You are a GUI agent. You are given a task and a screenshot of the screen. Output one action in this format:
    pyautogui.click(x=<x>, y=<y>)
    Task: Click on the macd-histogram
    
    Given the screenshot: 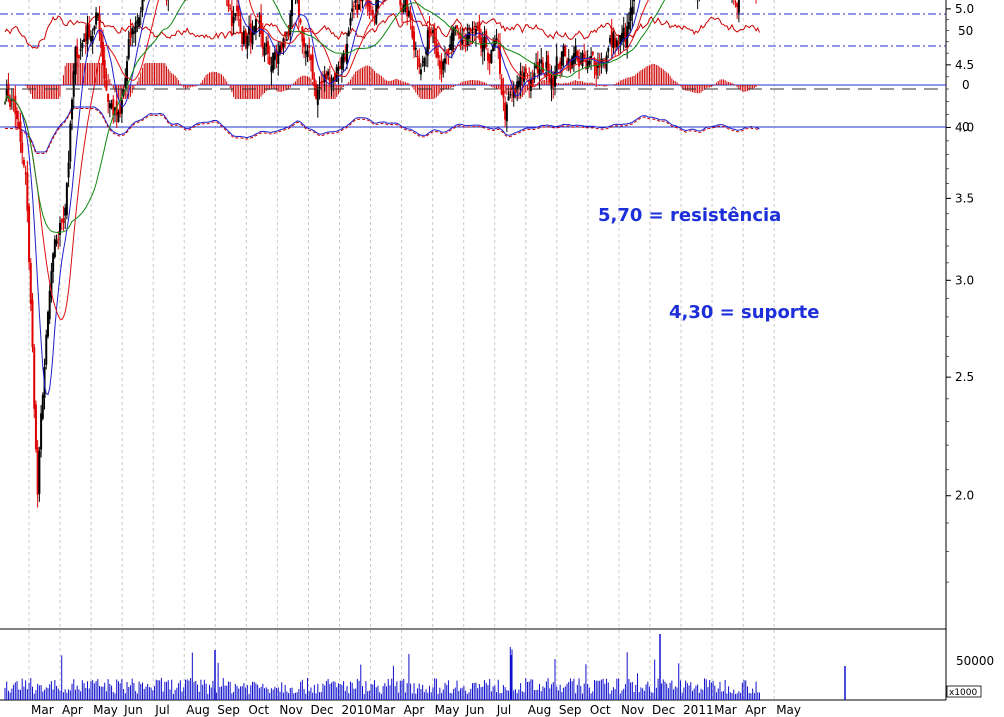 What is the action you would take?
    pyautogui.click(x=393, y=81)
    